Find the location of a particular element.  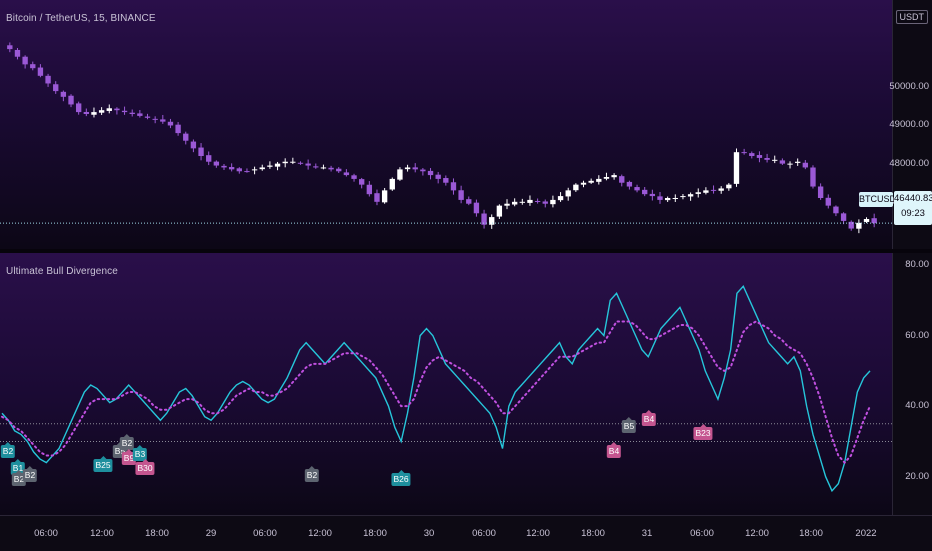

indicator-axis: 80.00 60.00 40.00 20.00 is located at coordinates (912, 384).